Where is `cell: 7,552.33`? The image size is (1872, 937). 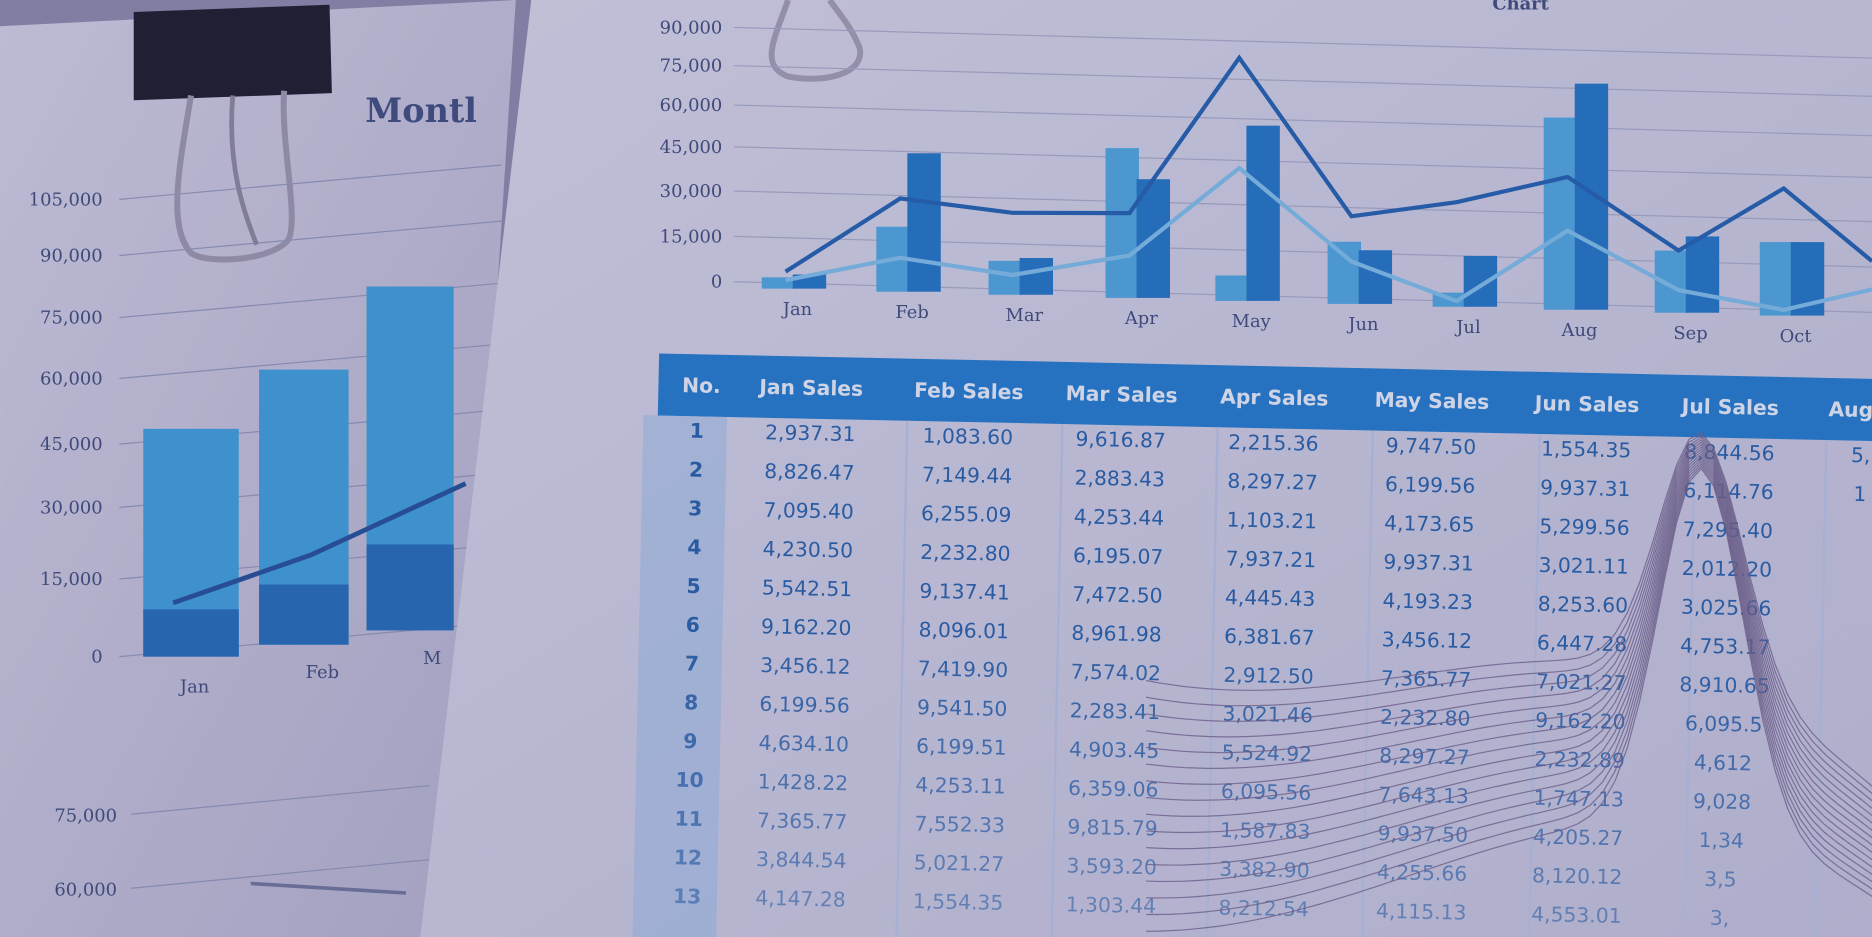 cell: 7,552.33 is located at coordinates (959, 824).